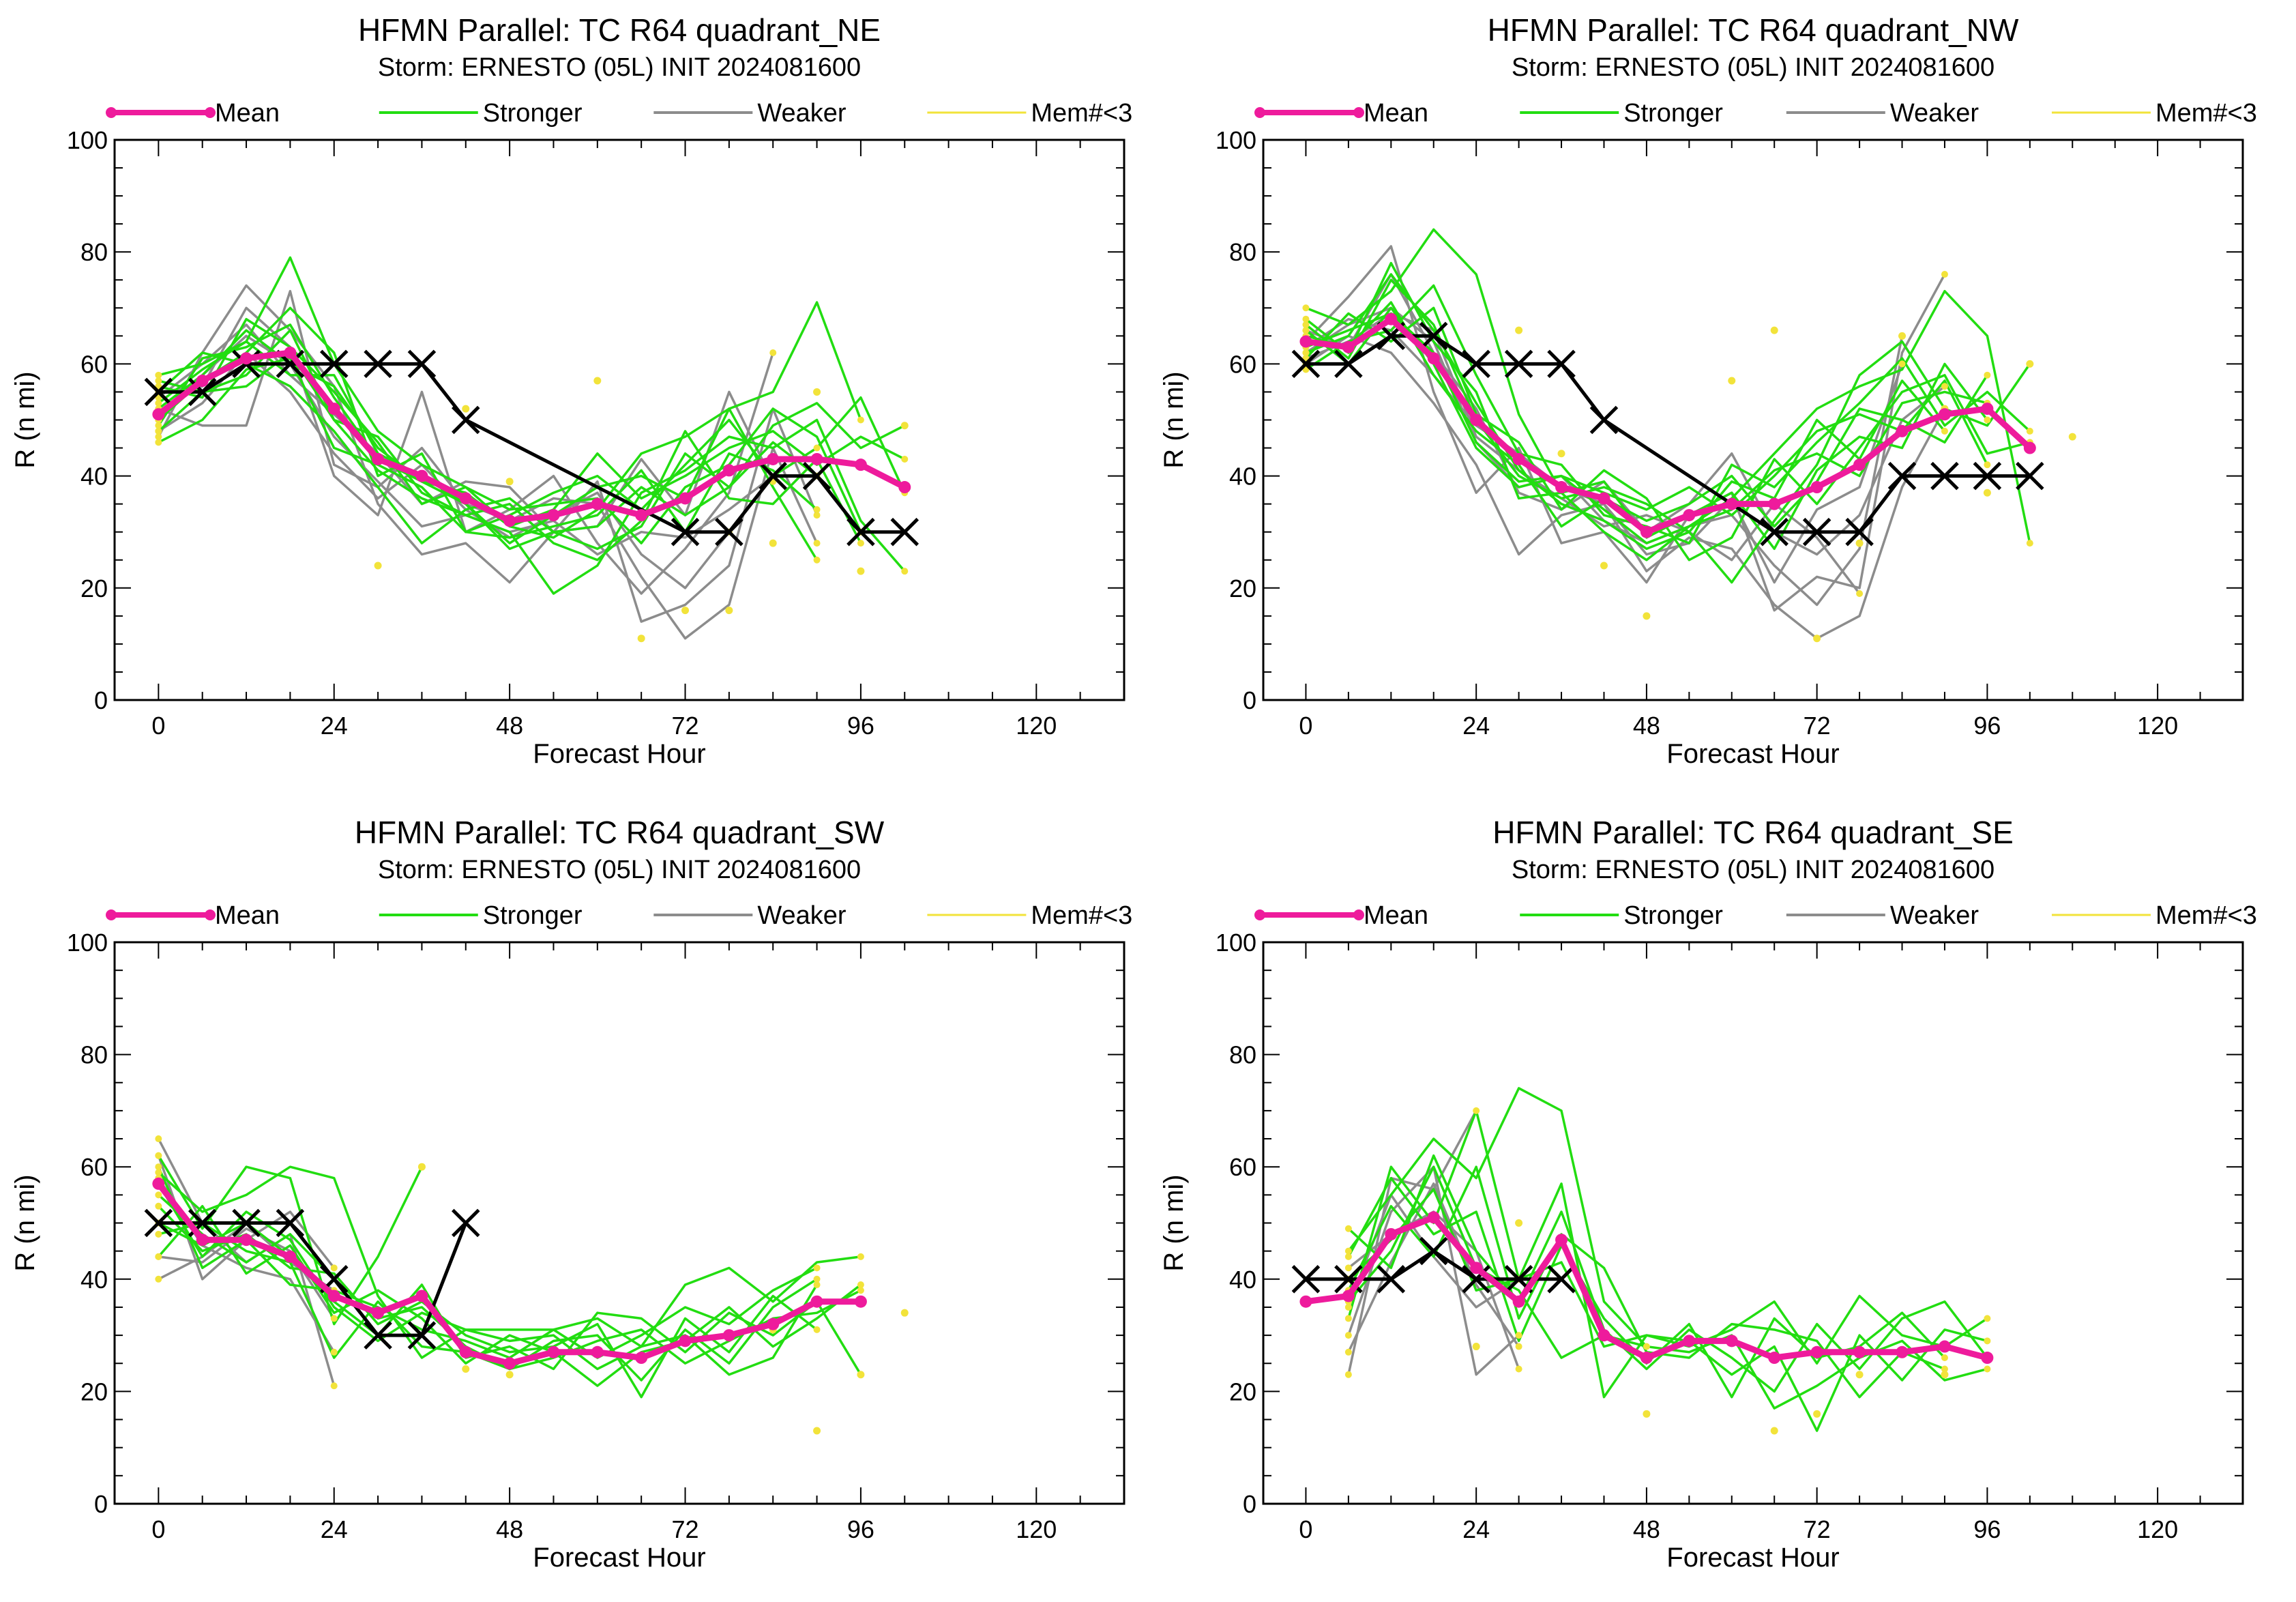  Describe the element at coordinates (1754, 30) in the screenshot. I see `chart-title: HFMN Parallel: TC R64 quadrant_NW` at that location.